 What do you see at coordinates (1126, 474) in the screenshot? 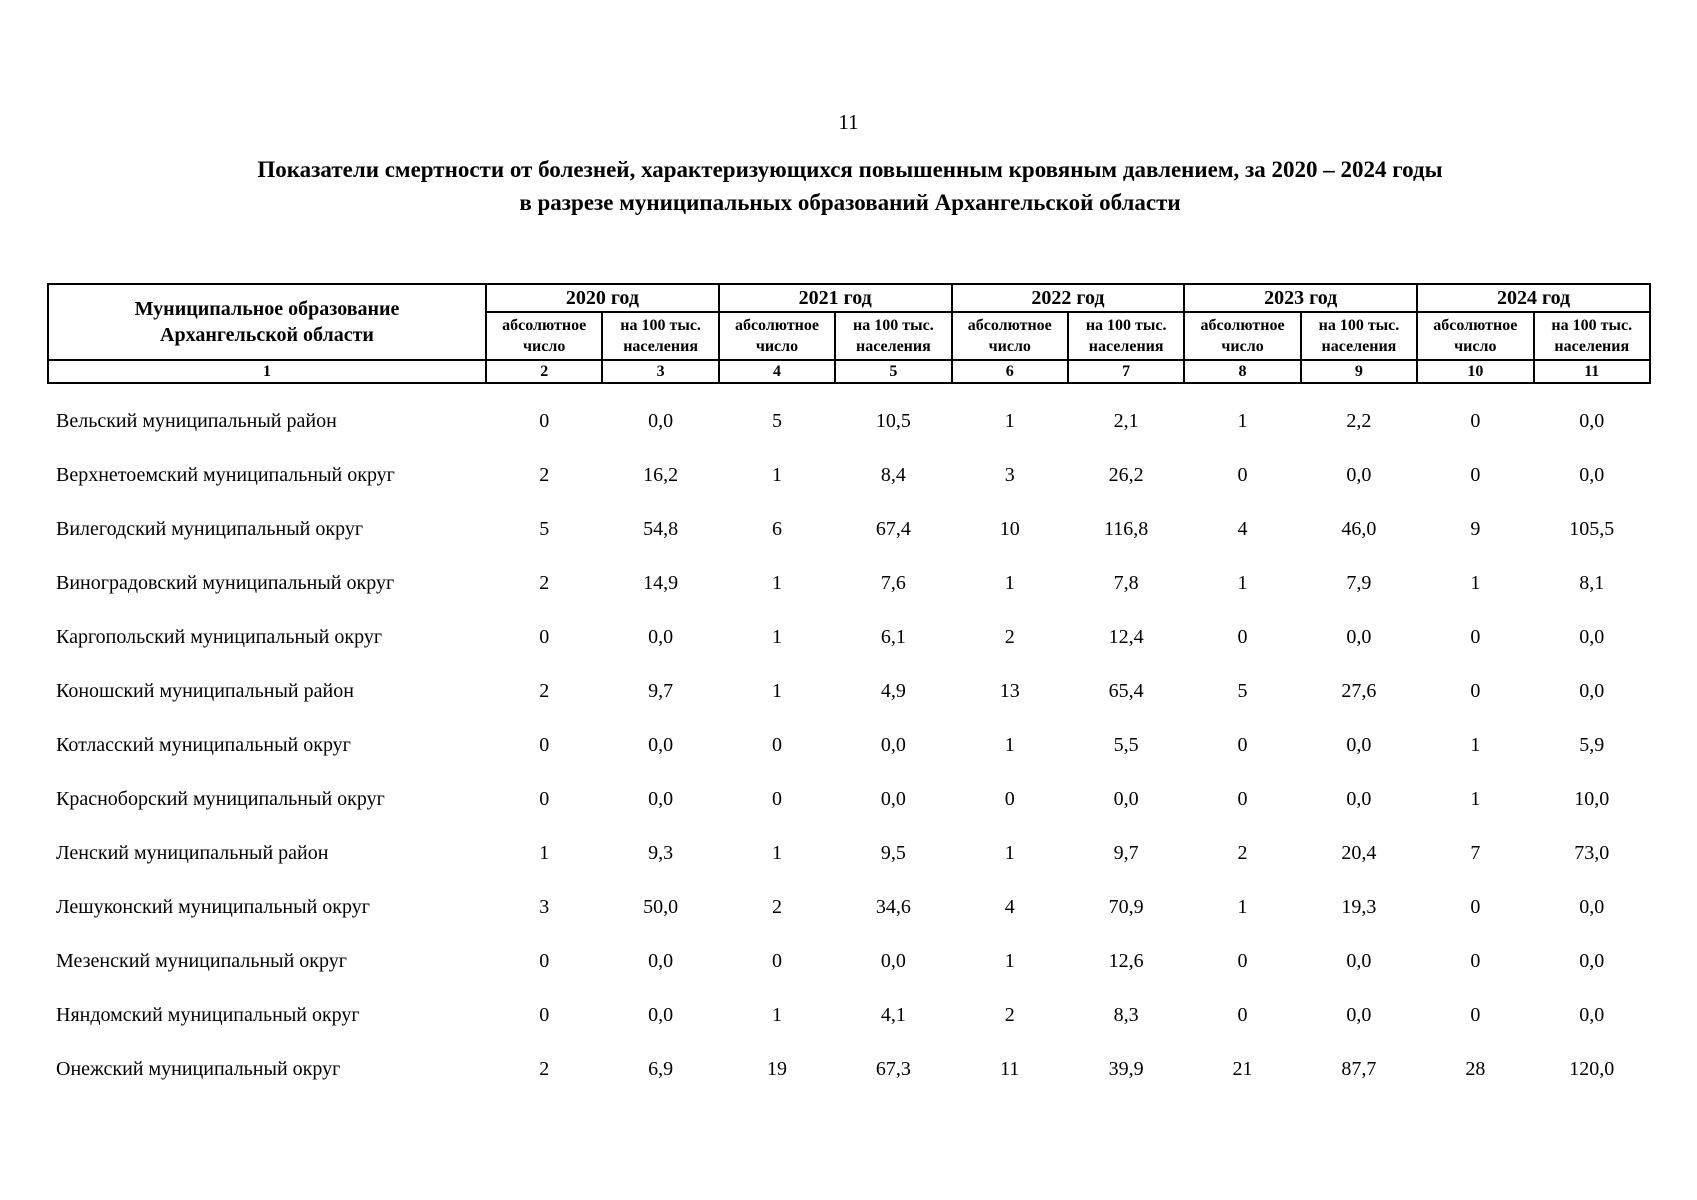
I see `value-cell: 26,2` at bounding box center [1126, 474].